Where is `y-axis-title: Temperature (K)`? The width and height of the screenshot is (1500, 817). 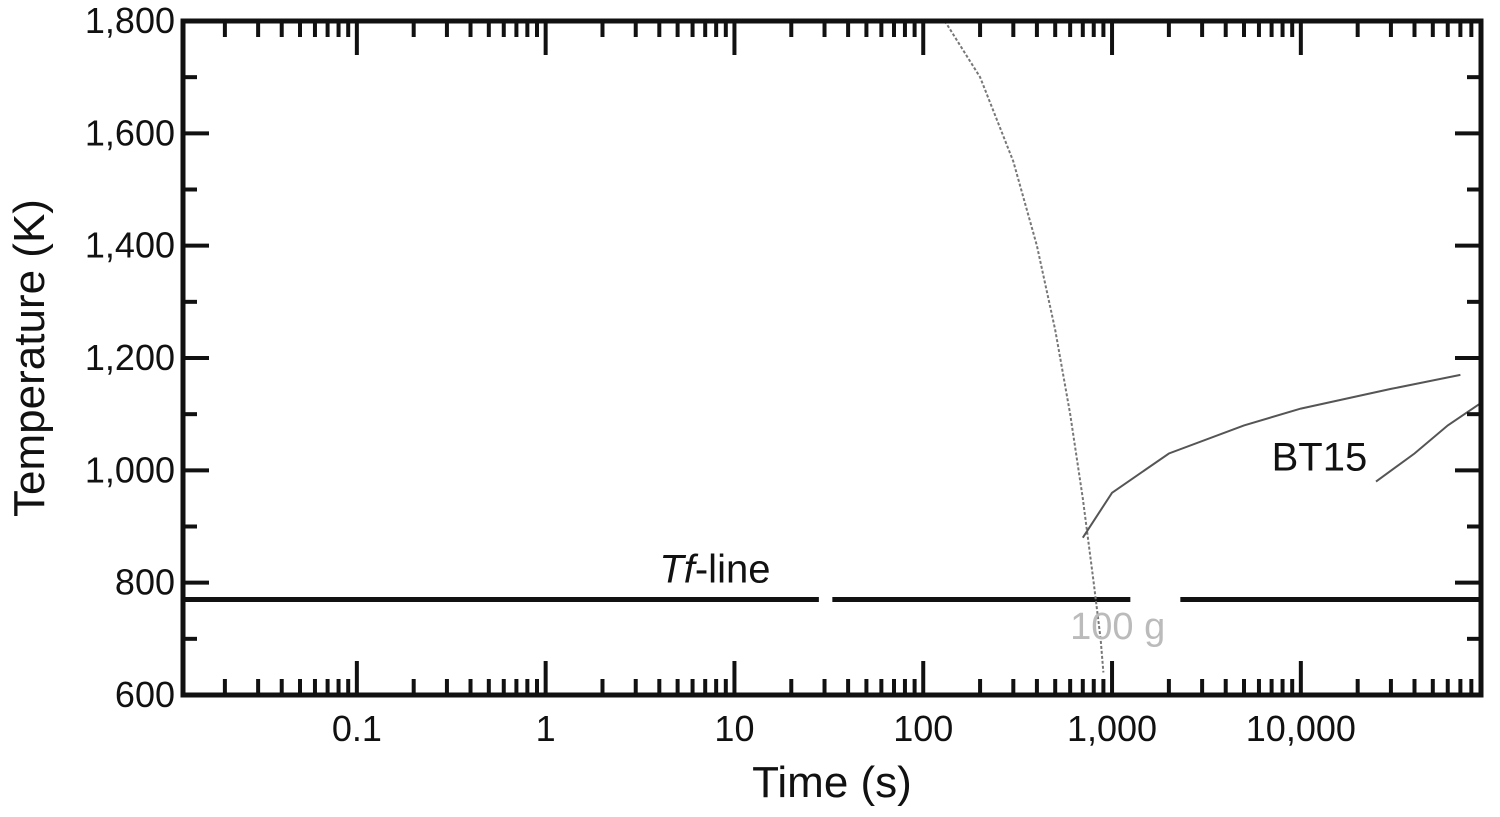 y-axis-title: Temperature (K) is located at coordinates (29, 358).